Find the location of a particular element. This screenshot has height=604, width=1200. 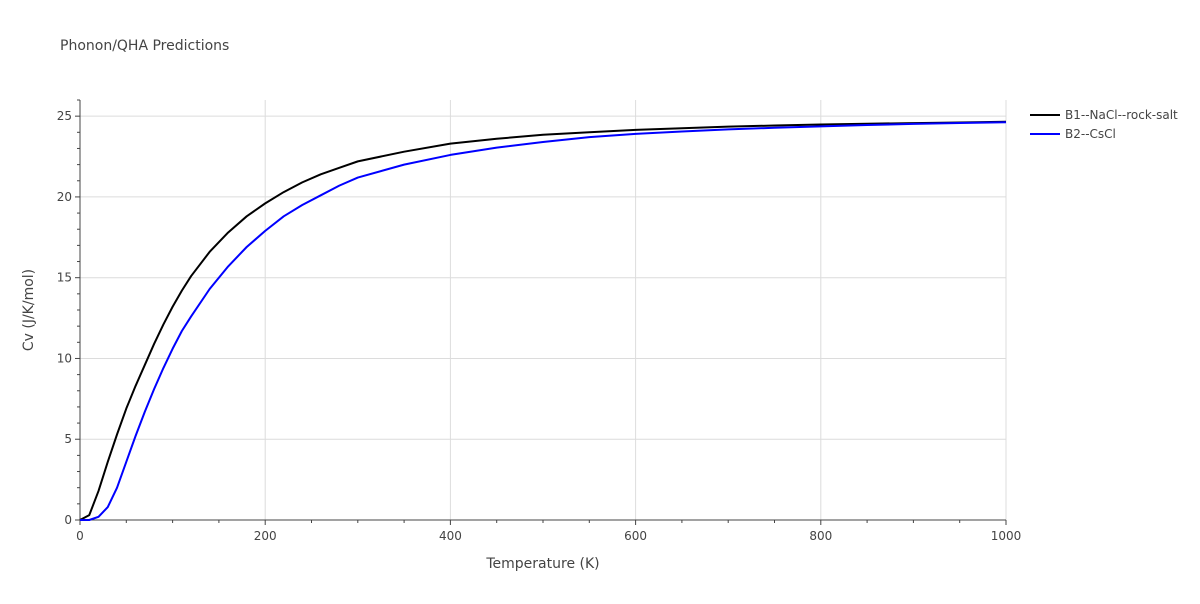

chart-title: Phonon/QHA Predictions is located at coordinates (144, 46).